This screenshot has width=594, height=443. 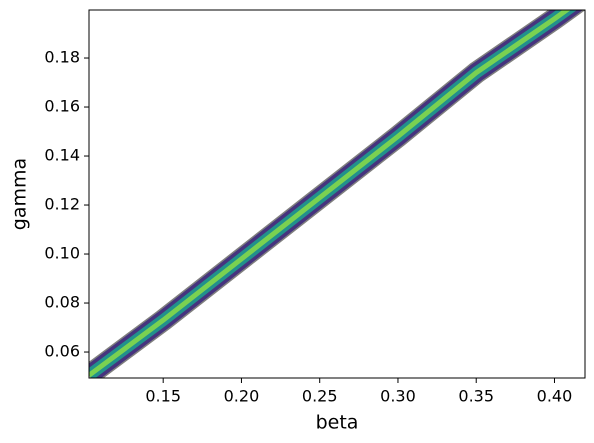 What do you see at coordinates (320, 396) in the screenshot?
I see `x-tick-label: 0.25` at bounding box center [320, 396].